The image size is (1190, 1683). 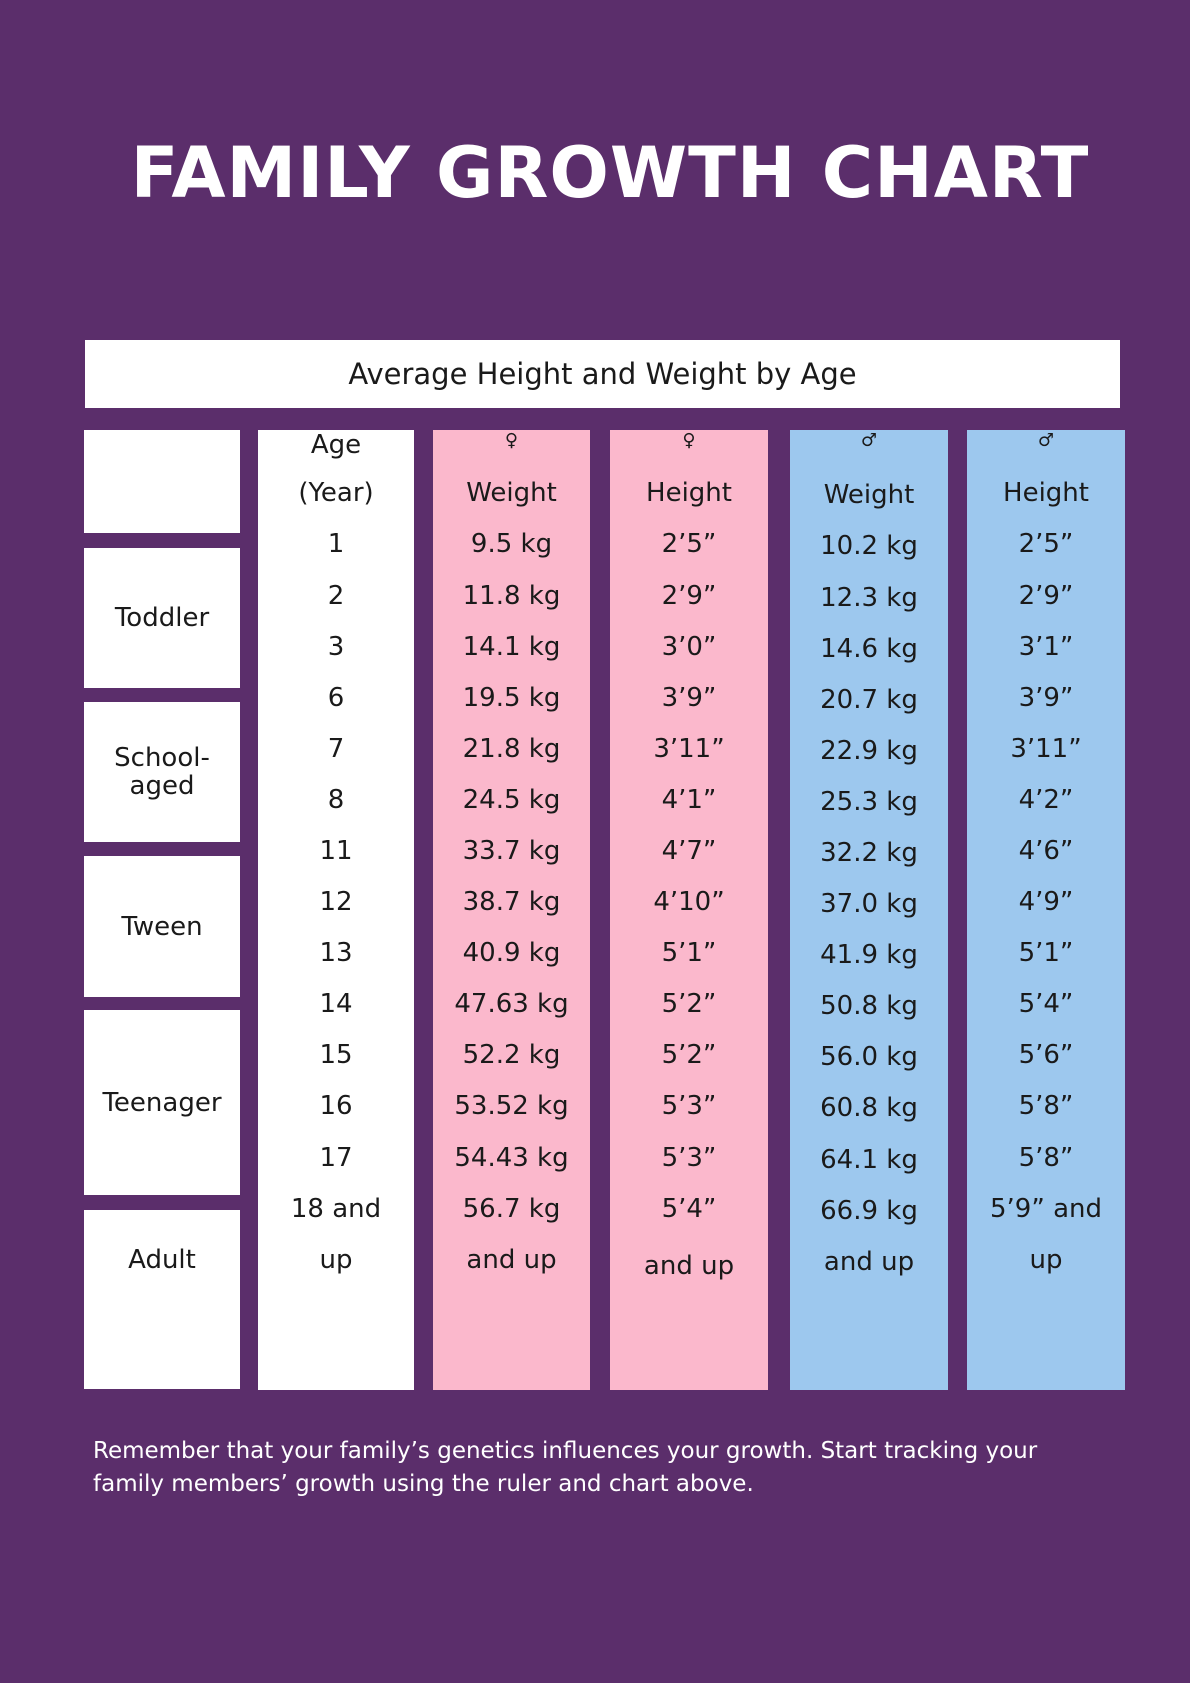 I want to click on table-cell: 19.5 kg, so click(x=511, y=698).